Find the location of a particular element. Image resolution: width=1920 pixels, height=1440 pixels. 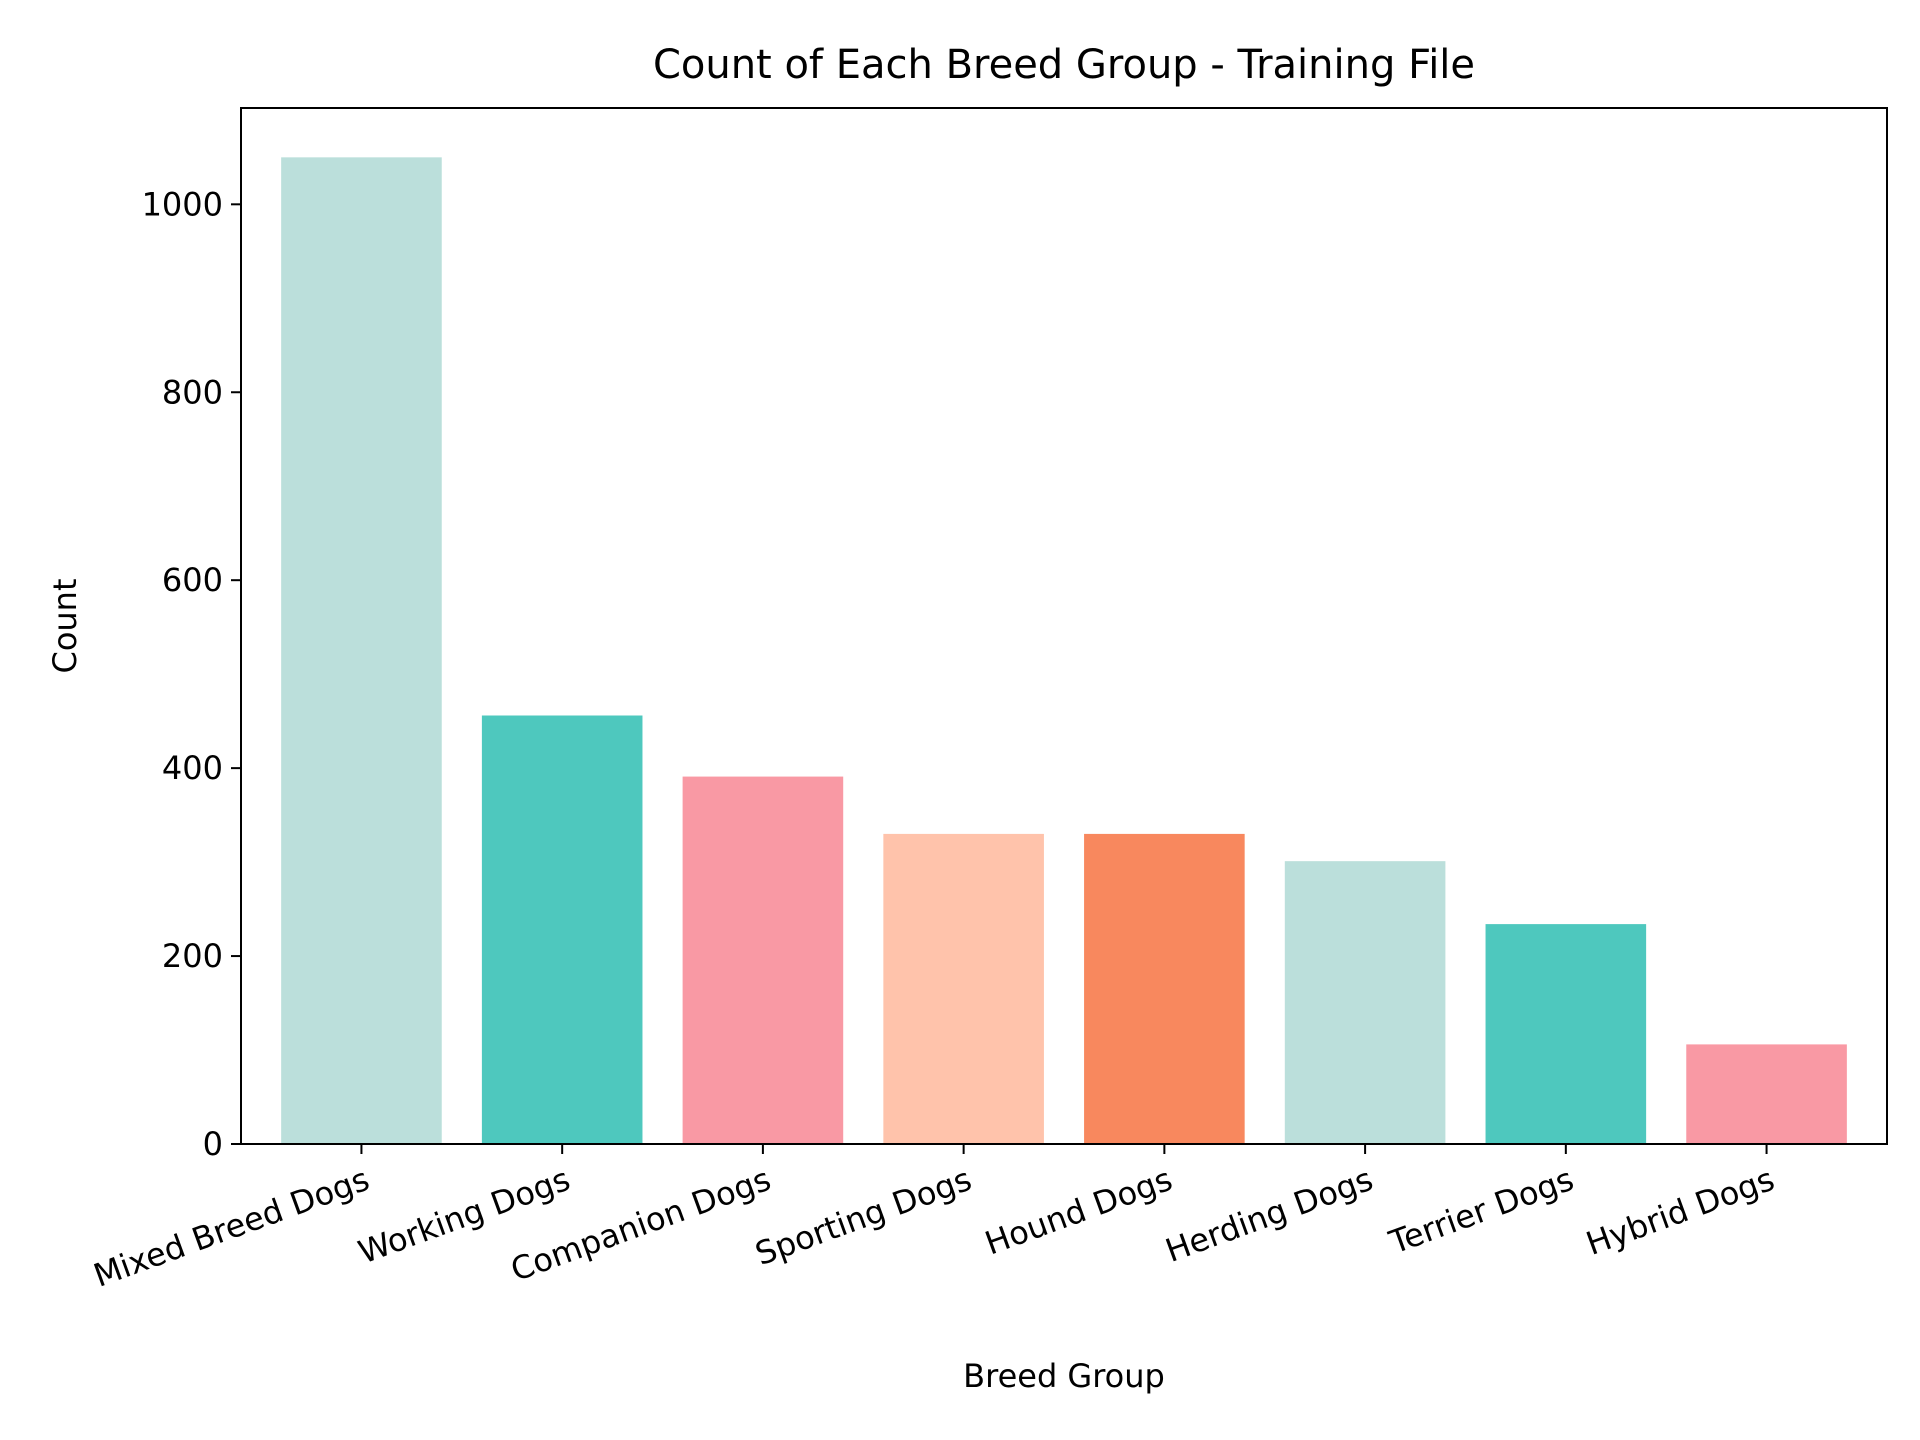

y-tick-label: 600 is located at coordinates (192, 580).